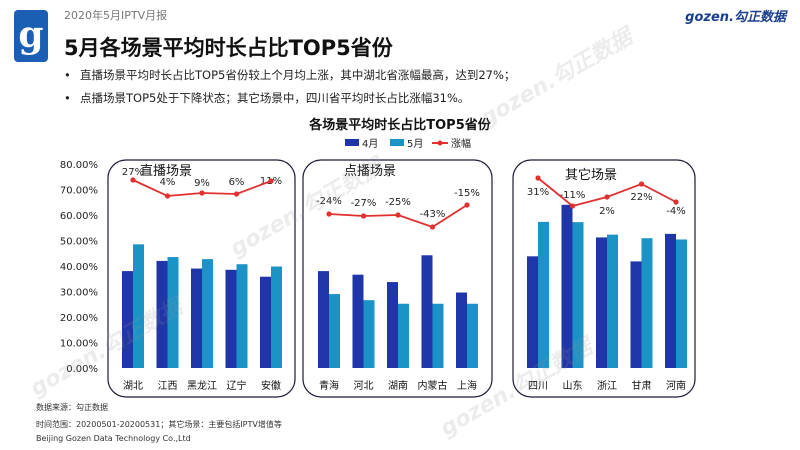 The width and height of the screenshot is (800, 450). Describe the element at coordinates (79, 293) in the screenshot. I see `y-tick-label: 30.00%` at that location.